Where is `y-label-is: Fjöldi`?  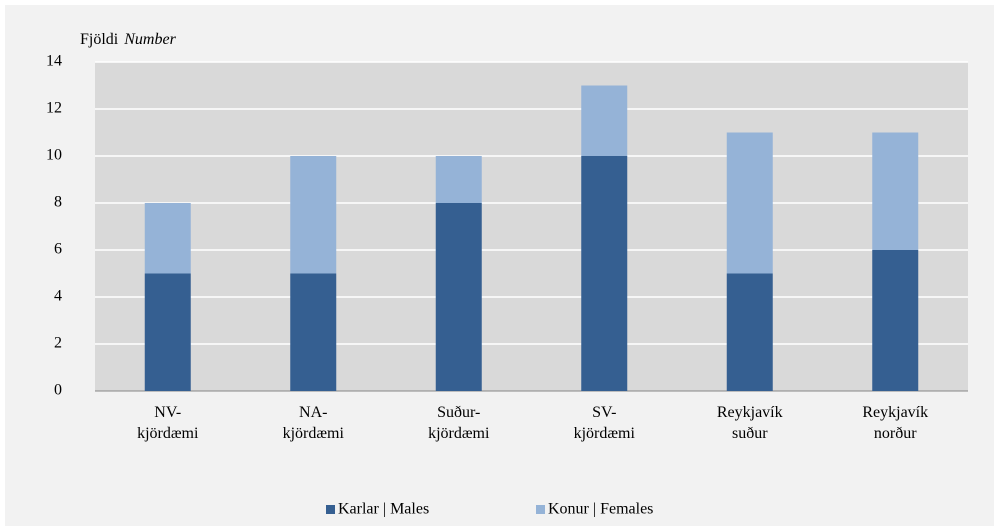 y-label-is: Fjöldi is located at coordinates (99, 39).